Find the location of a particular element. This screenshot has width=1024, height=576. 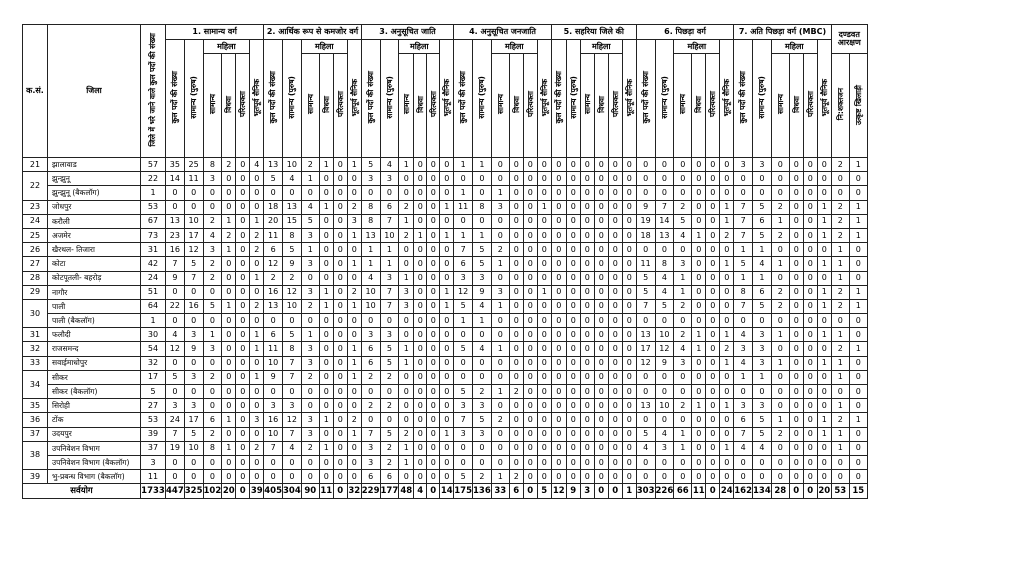

value-cell: 16 is located at coordinates (273, 292).